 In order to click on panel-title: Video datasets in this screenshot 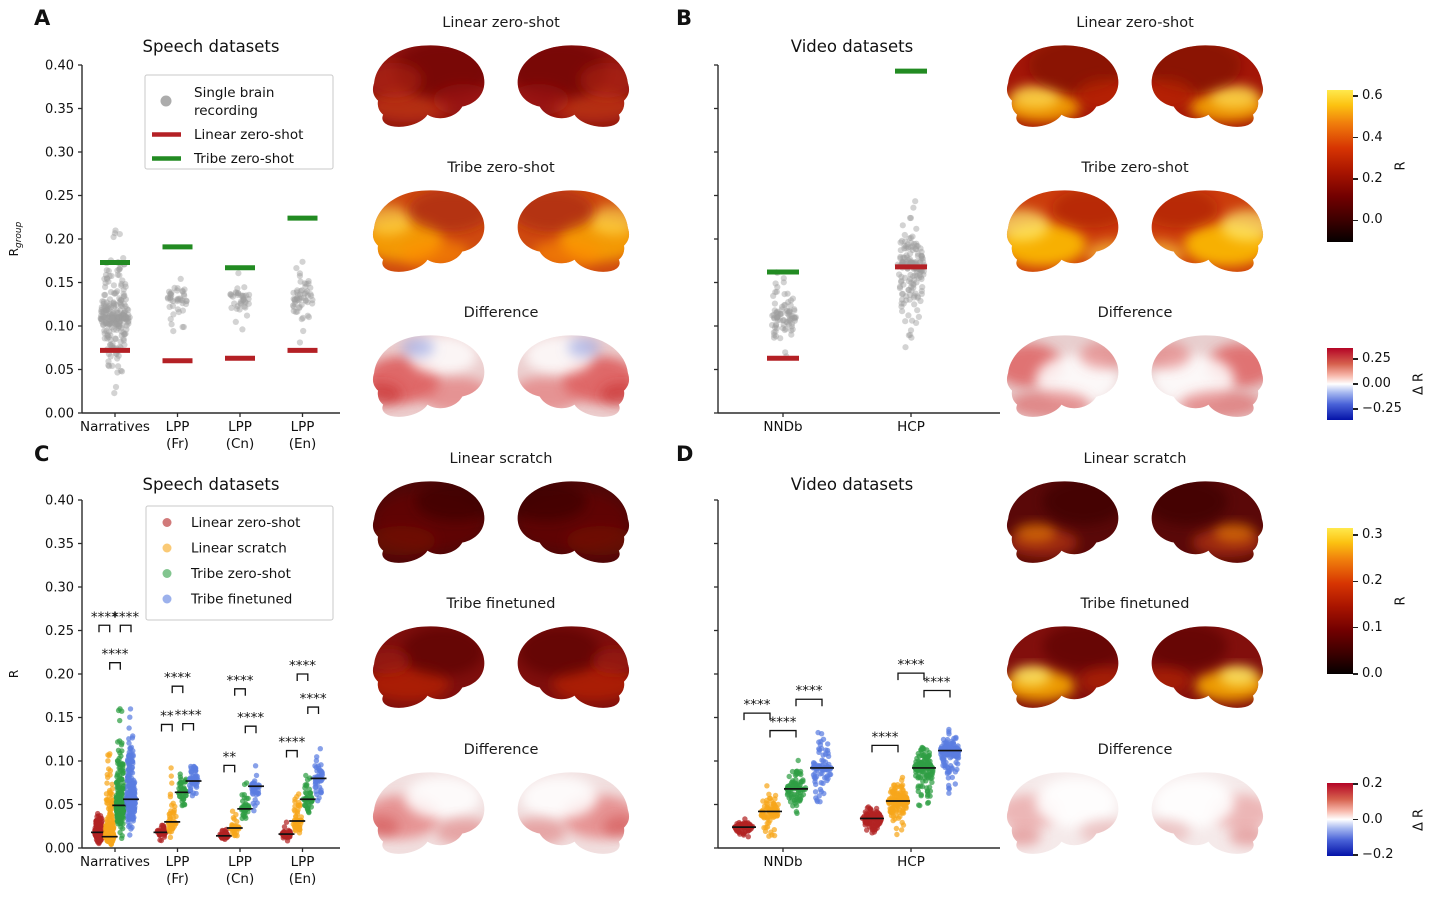, I will do `click(852, 484)`.